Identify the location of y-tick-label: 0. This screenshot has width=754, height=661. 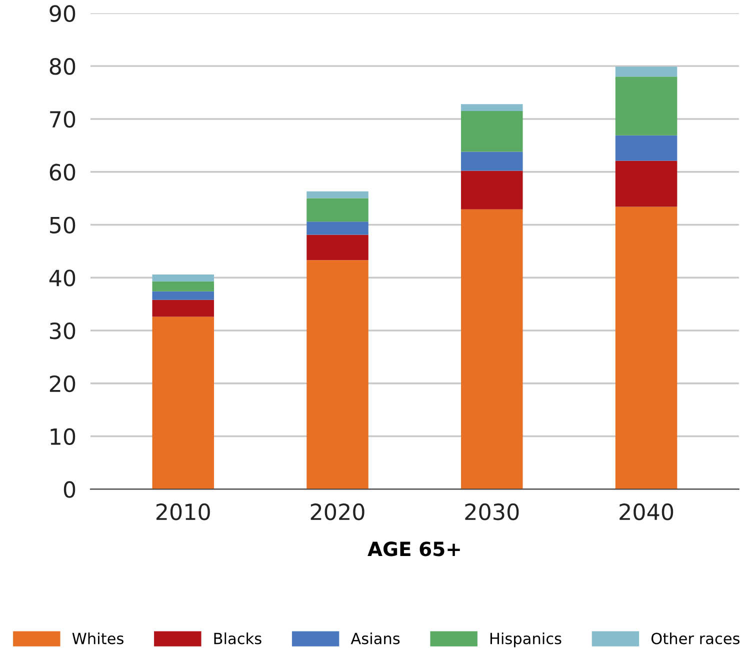
(70, 489).